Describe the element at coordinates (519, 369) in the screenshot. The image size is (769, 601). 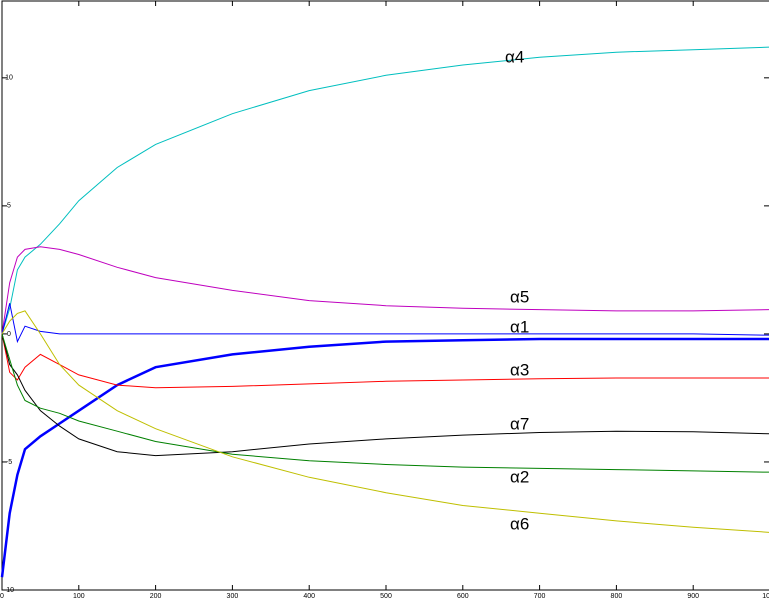
I see `annotation: α3` at that location.